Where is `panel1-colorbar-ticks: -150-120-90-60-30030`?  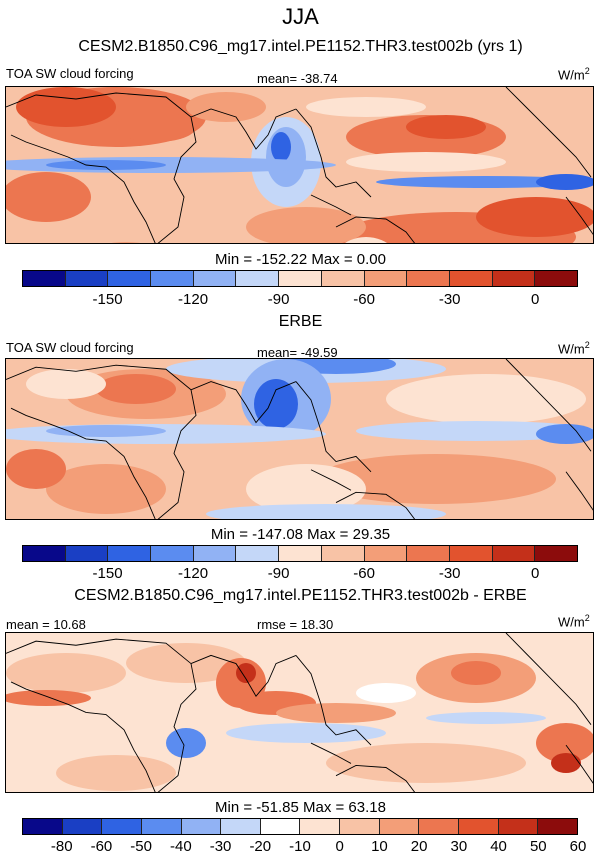 panel1-colorbar-ticks: -150-120-90-60-30030 is located at coordinates (300, 300).